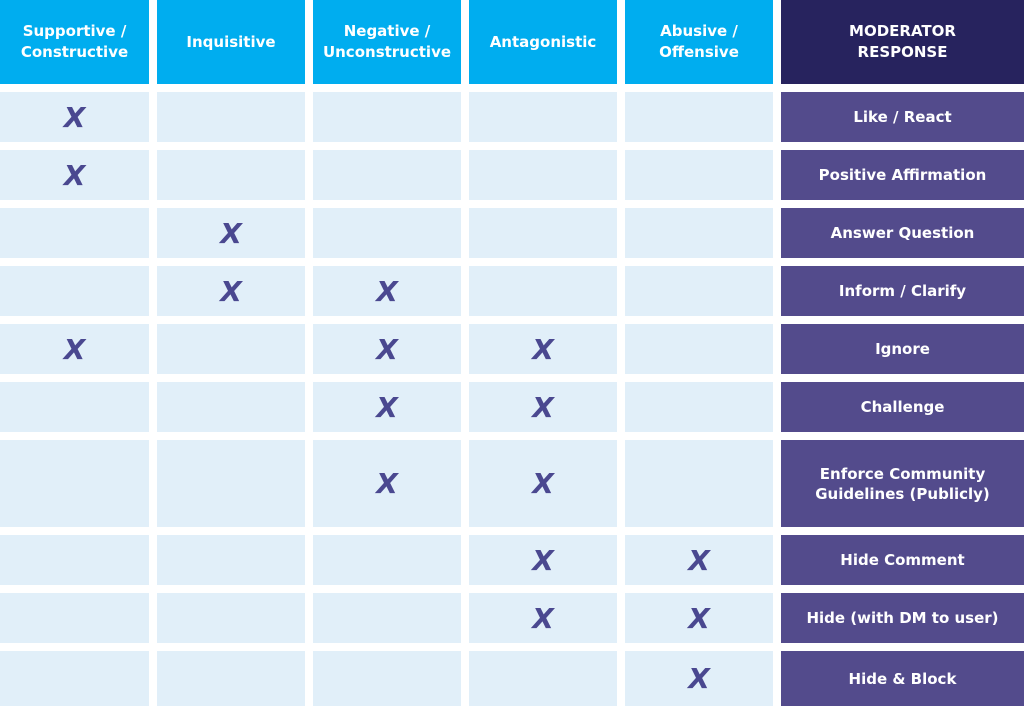 The height and width of the screenshot is (706, 1024). Describe the element at coordinates (902, 349) in the screenshot. I see `response-label: Ignore` at that location.